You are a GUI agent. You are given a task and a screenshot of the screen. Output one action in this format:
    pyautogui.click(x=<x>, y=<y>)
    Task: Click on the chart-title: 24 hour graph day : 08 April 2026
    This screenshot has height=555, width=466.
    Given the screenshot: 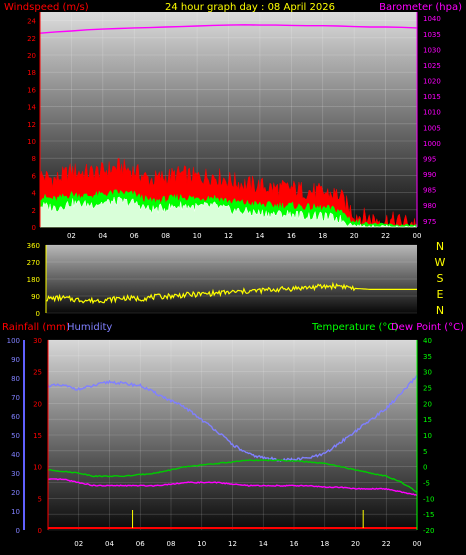 What is the action you would take?
    pyautogui.click(x=250, y=7)
    